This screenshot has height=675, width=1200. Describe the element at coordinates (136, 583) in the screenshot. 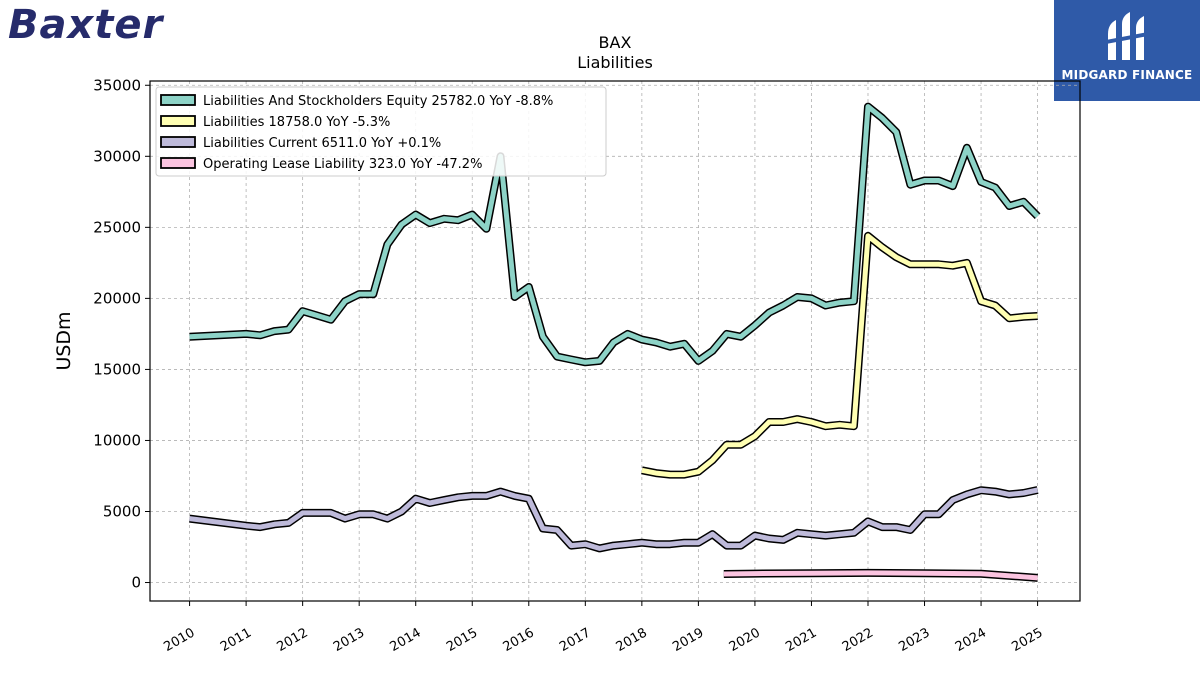

I see `y-tick-label: 0` at that location.